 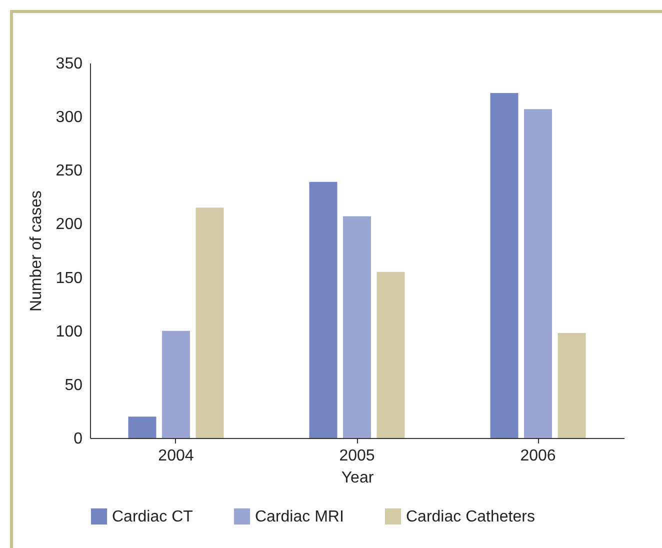 I want to click on y-tick-label: 300, so click(x=69, y=117).